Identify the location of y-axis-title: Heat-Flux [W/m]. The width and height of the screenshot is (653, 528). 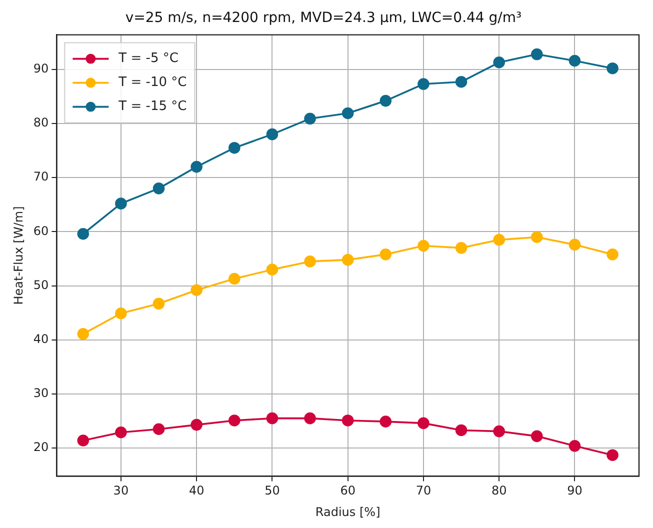
(18, 255).